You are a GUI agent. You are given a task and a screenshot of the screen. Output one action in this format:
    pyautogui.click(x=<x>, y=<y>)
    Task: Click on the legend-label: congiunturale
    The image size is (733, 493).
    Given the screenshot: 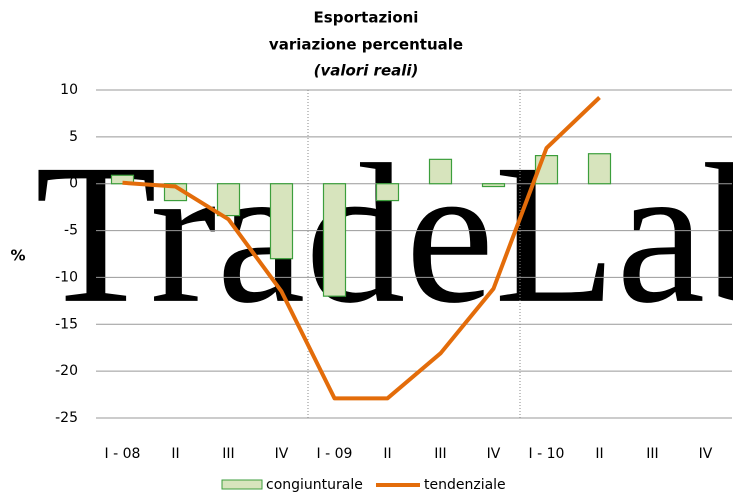 What is the action you would take?
    pyautogui.click(x=314, y=485)
    